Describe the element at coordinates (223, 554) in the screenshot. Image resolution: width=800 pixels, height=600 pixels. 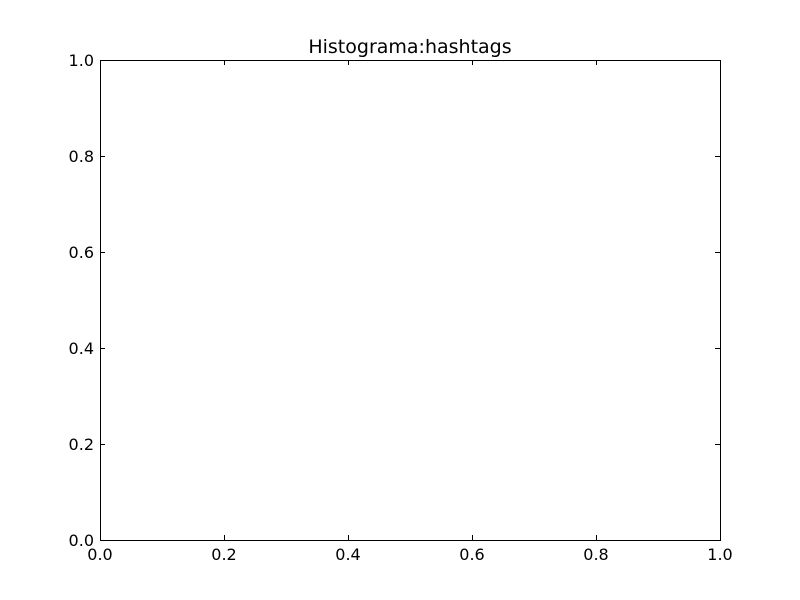
I see `x-tick-label: 0.2` at that location.